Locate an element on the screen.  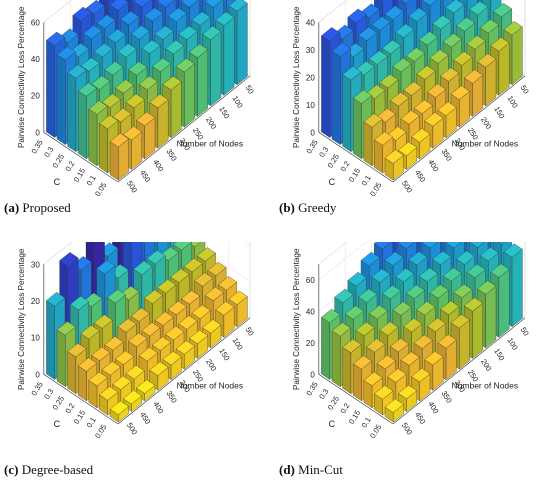
z-tick-label: 10 is located at coordinates (310, 105).